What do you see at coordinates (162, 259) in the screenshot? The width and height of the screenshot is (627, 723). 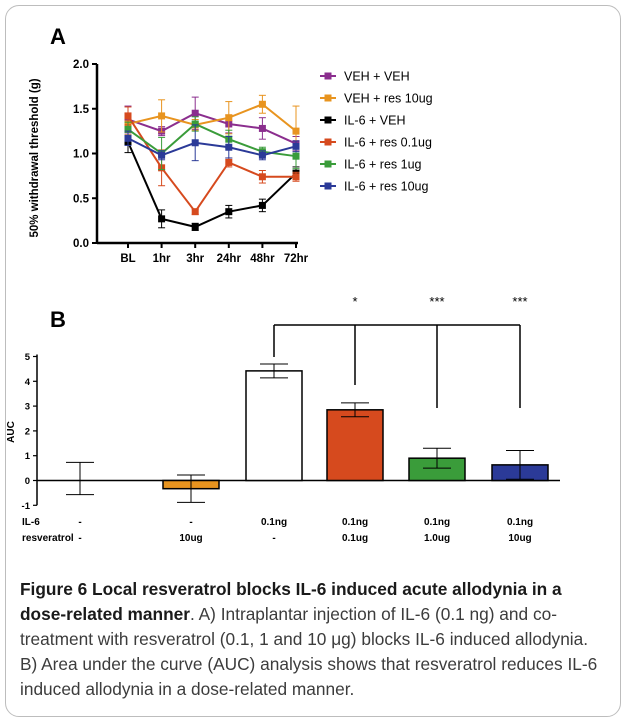 I see `panel-a-x-tick-label: 1hr` at bounding box center [162, 259].